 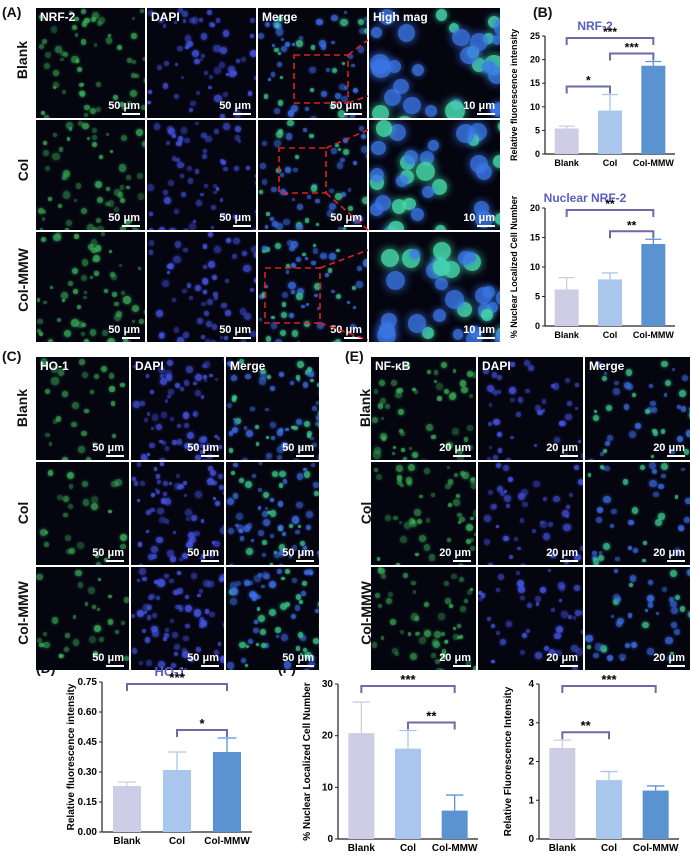 I want to click on y-tick-label: 5, so click(x=537, y=297).